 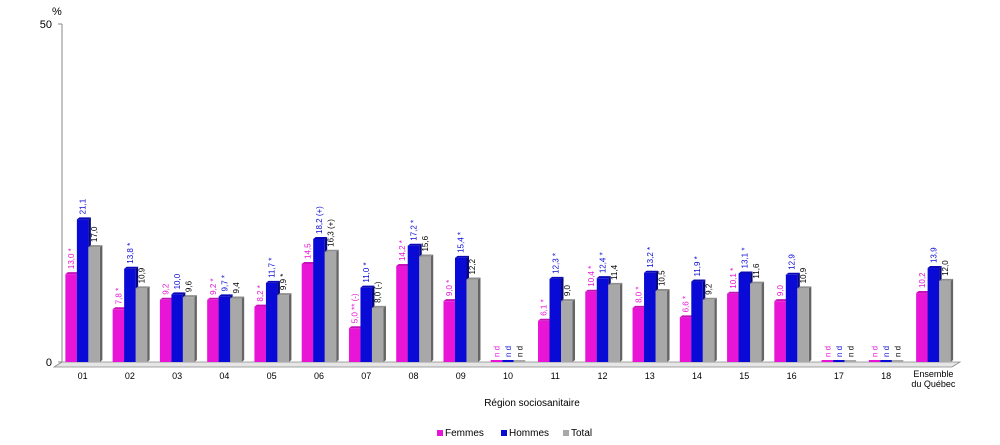 I want to click on data-label-hommes: 21,1, so click(x=83, y=206).